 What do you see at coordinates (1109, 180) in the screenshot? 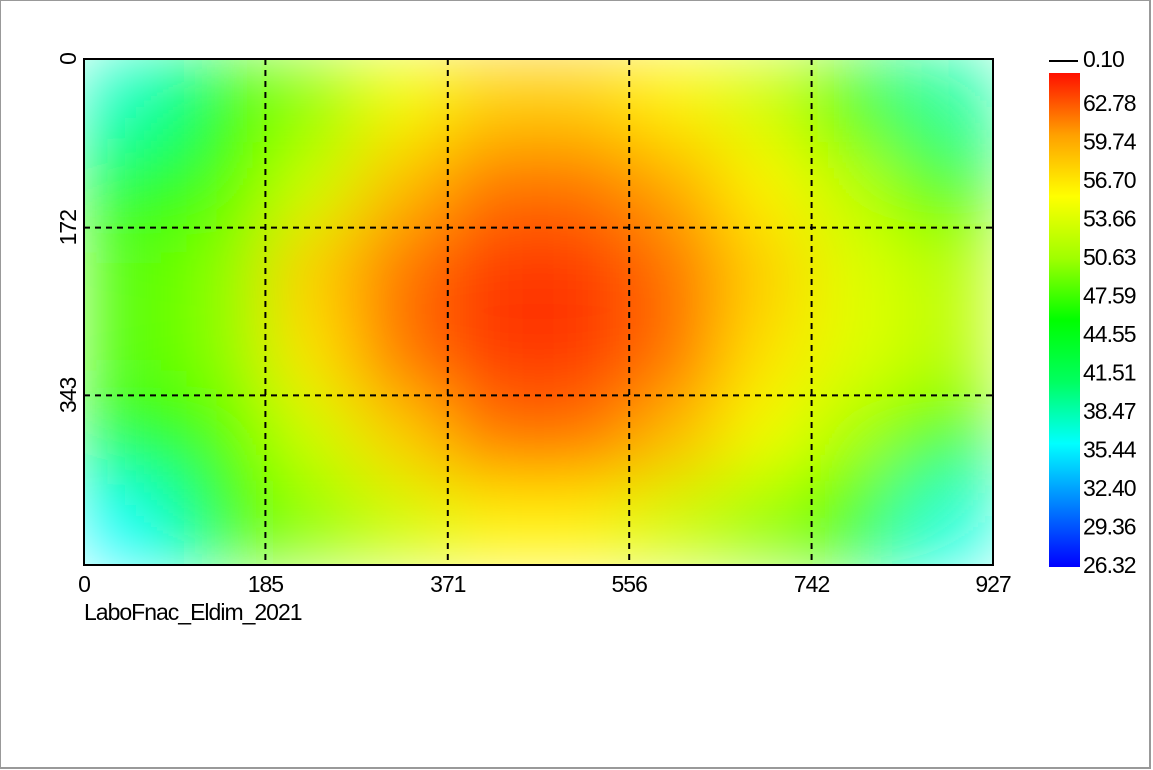
I see `colorbar-tick-label: 56.70` at bounding box center [1109, 180].